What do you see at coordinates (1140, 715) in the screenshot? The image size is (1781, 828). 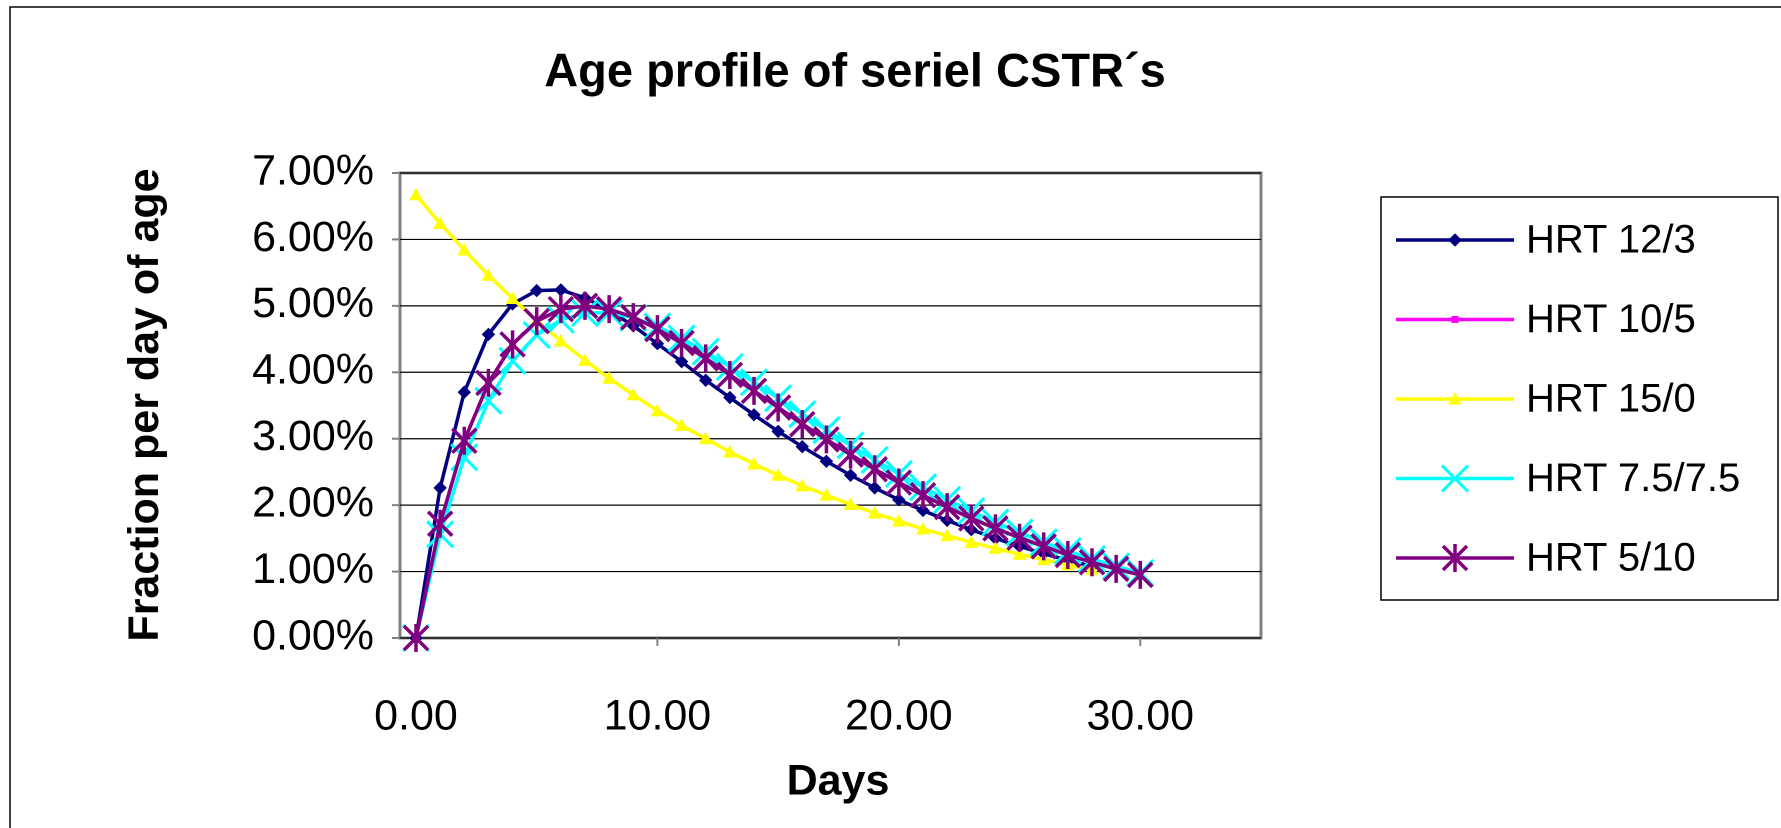 I see `x-tick-label: 30.00` at bounding box center [1140, 715].